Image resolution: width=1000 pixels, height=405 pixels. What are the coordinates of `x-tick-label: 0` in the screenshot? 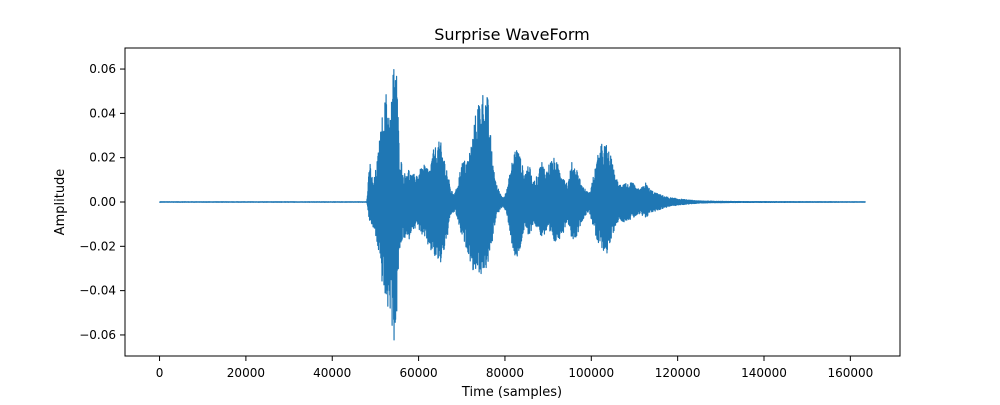 It's located at (160, 373).